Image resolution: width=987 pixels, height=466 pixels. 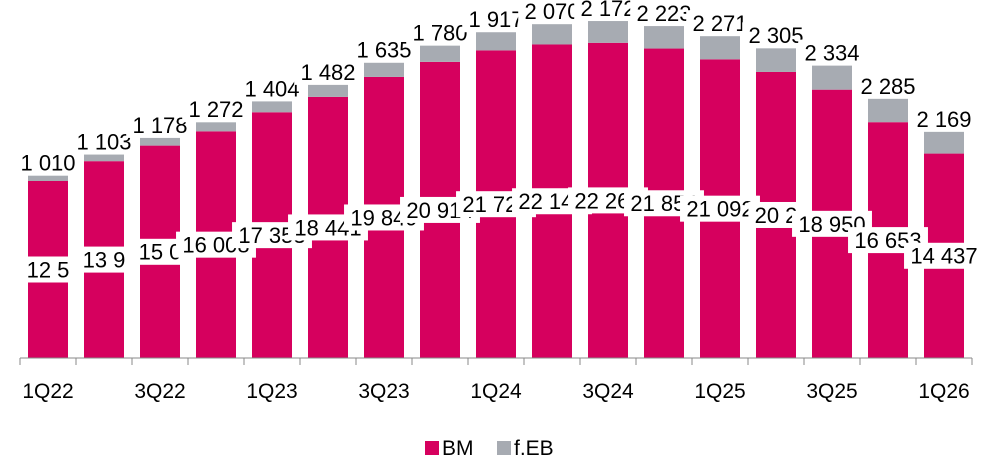 I want to click on data-label-feb: 1 103, so click(x=103, y=141).